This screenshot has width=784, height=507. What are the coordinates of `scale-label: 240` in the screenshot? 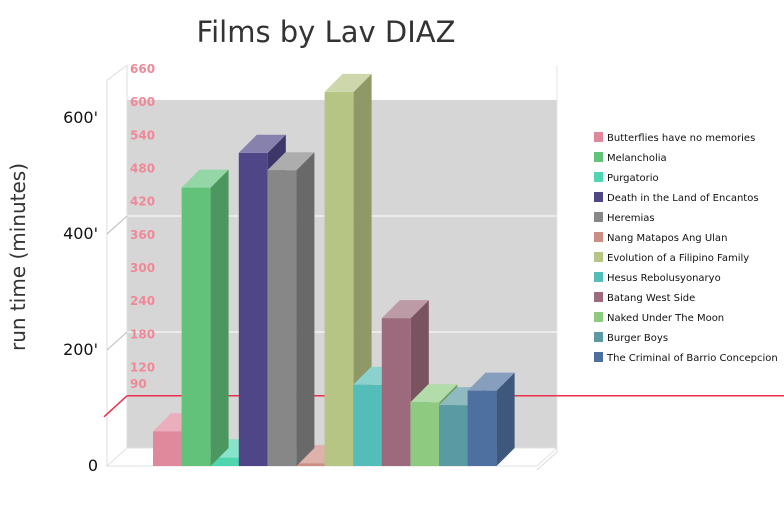 It's located at (142, 301).